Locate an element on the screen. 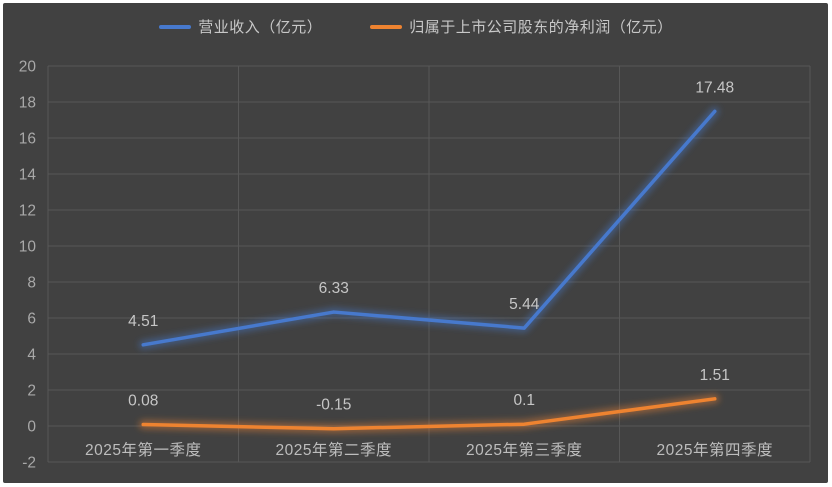 Image resolution: width=832 pixels, height=487 pixels. y-axis-tick-label: 4 is located at coordinates (31, 355).